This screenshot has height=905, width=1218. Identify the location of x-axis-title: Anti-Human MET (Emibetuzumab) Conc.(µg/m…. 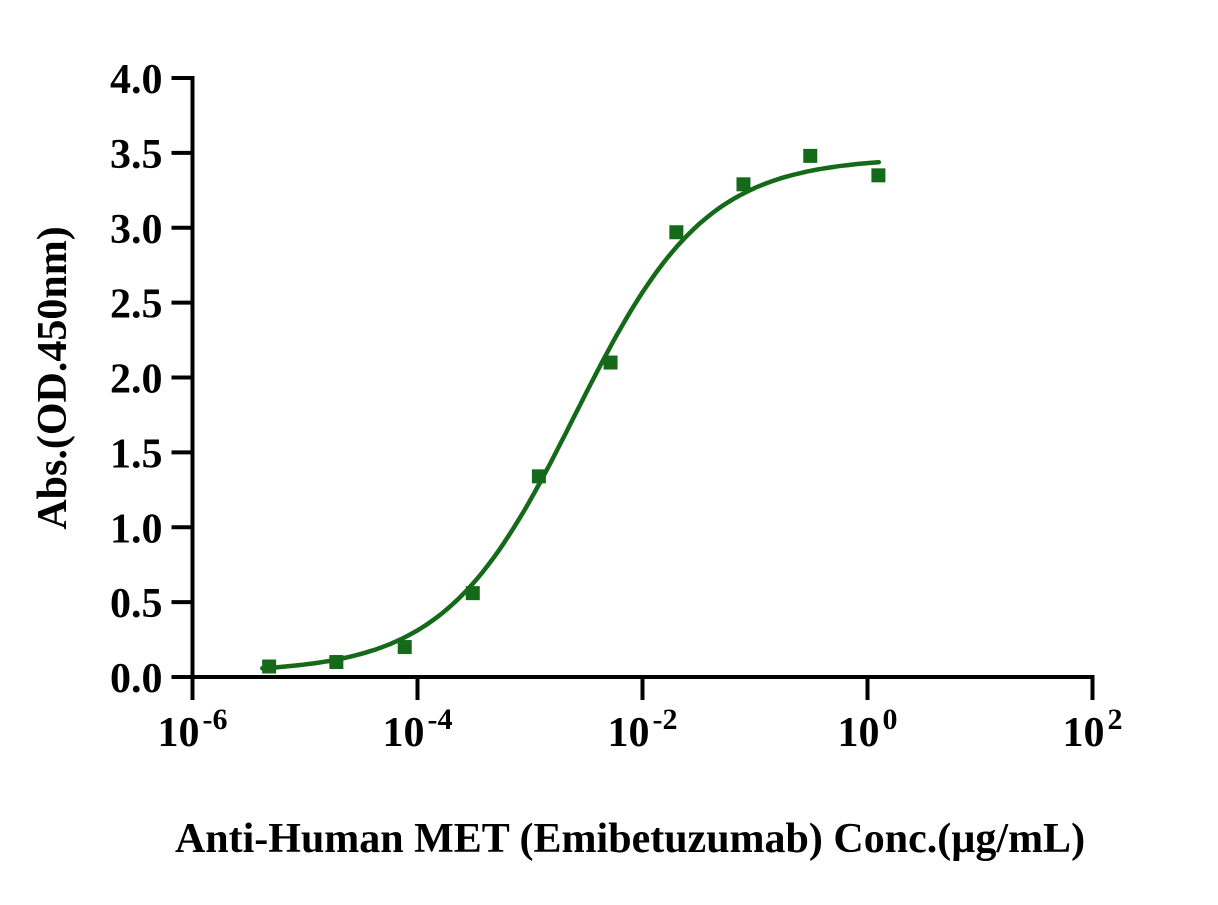
(630, 839).